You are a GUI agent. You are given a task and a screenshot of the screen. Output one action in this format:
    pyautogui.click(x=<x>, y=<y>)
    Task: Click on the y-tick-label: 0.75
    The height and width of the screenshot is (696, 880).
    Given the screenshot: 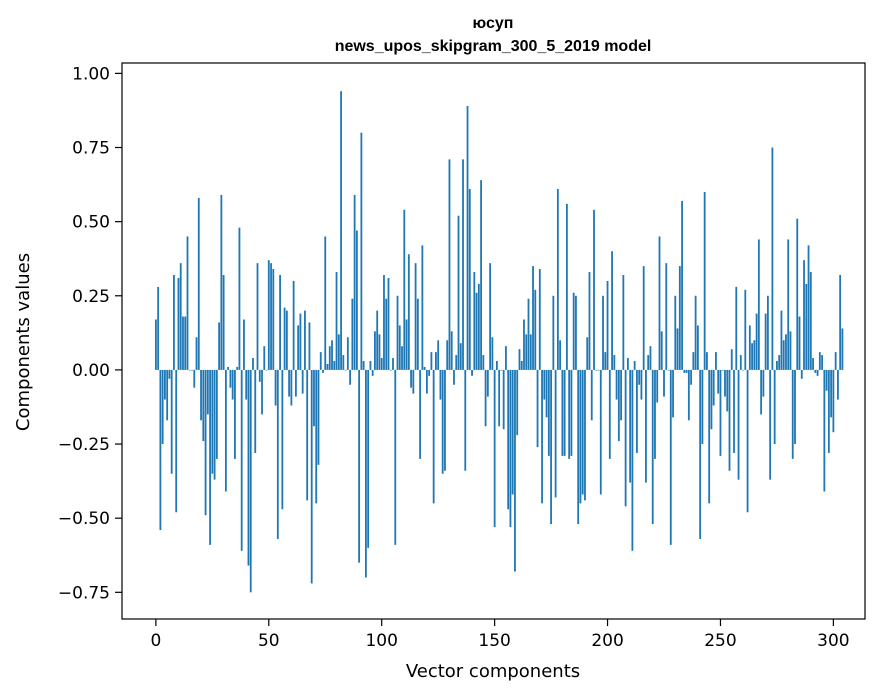 What is the action you would take?
    pyautogui.click(x=91, y=149)
    